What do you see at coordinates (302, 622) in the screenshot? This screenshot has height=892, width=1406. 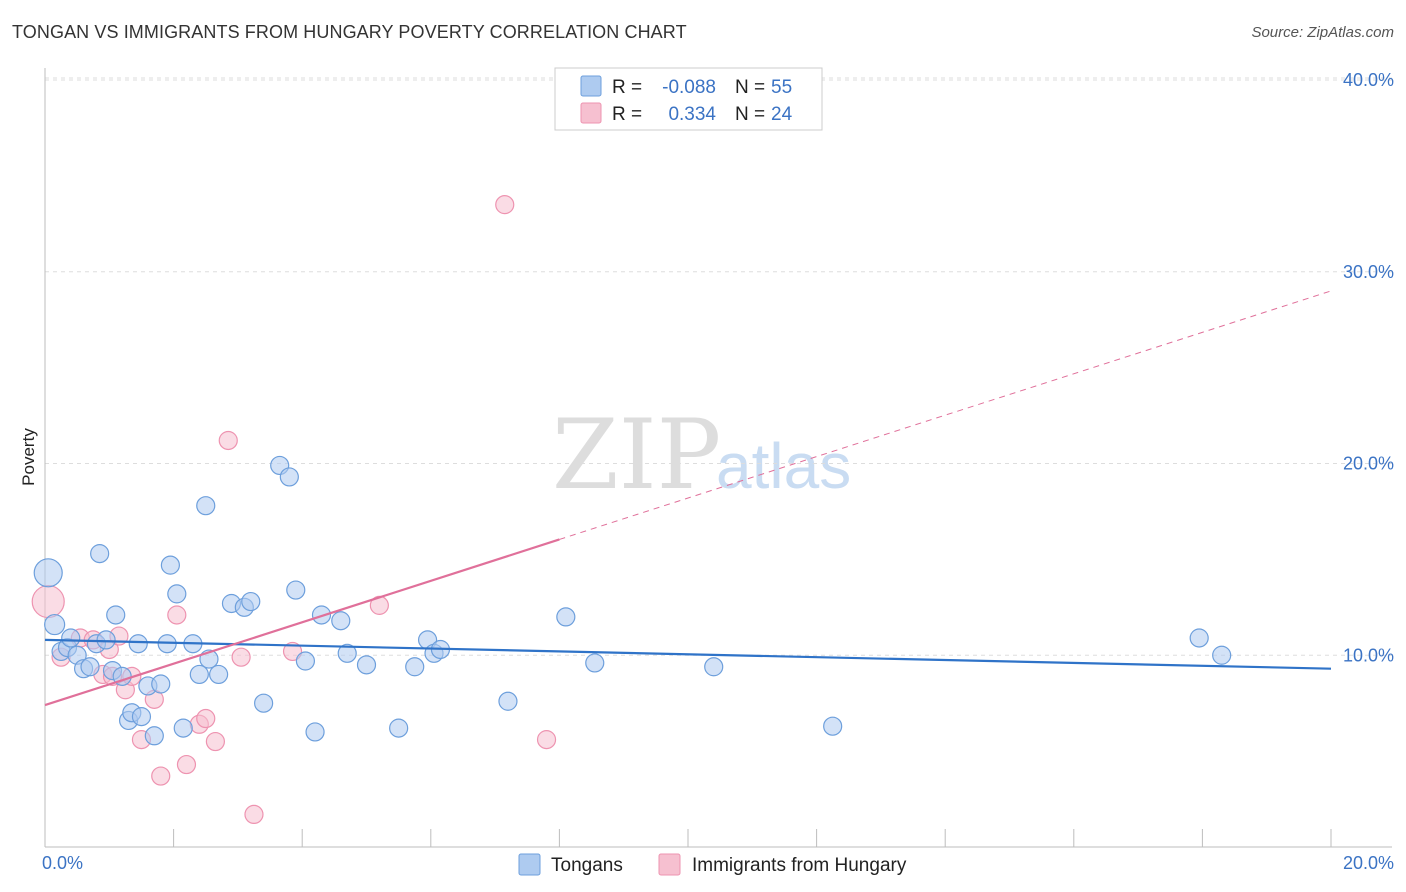 I see `trend-line-hungary-solid` at bounding box center [302, 622].